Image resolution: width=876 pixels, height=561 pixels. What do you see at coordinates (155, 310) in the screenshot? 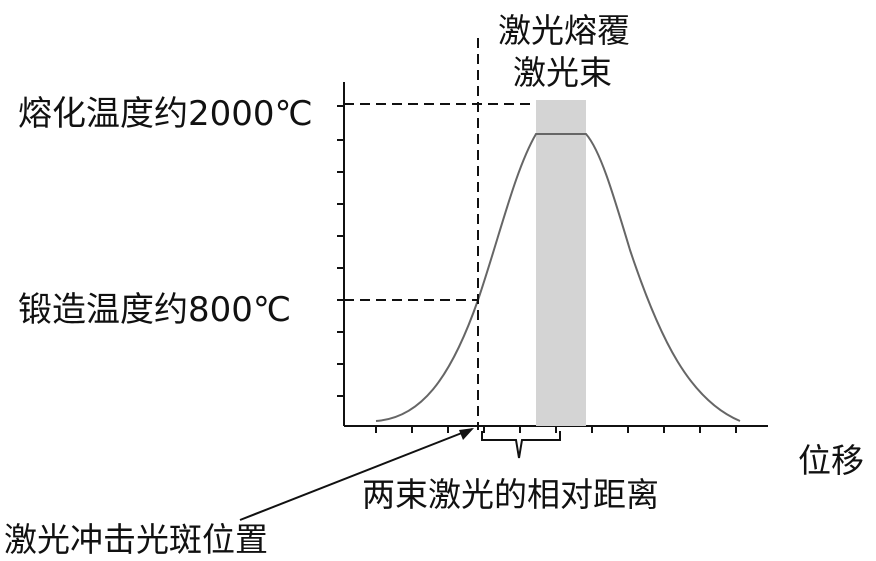
I see `forge-temp-label: 锻造温度约800℃` at bounding box center [155, 310].